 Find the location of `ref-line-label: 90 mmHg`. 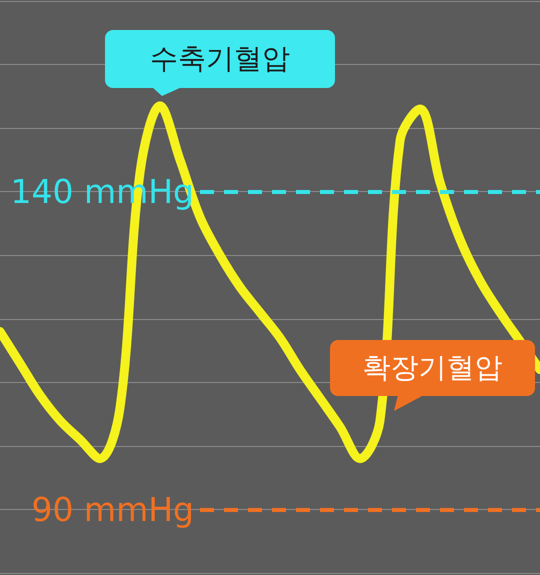

ref-line-label: 90 mmHg is located at coordinates (112, 509).